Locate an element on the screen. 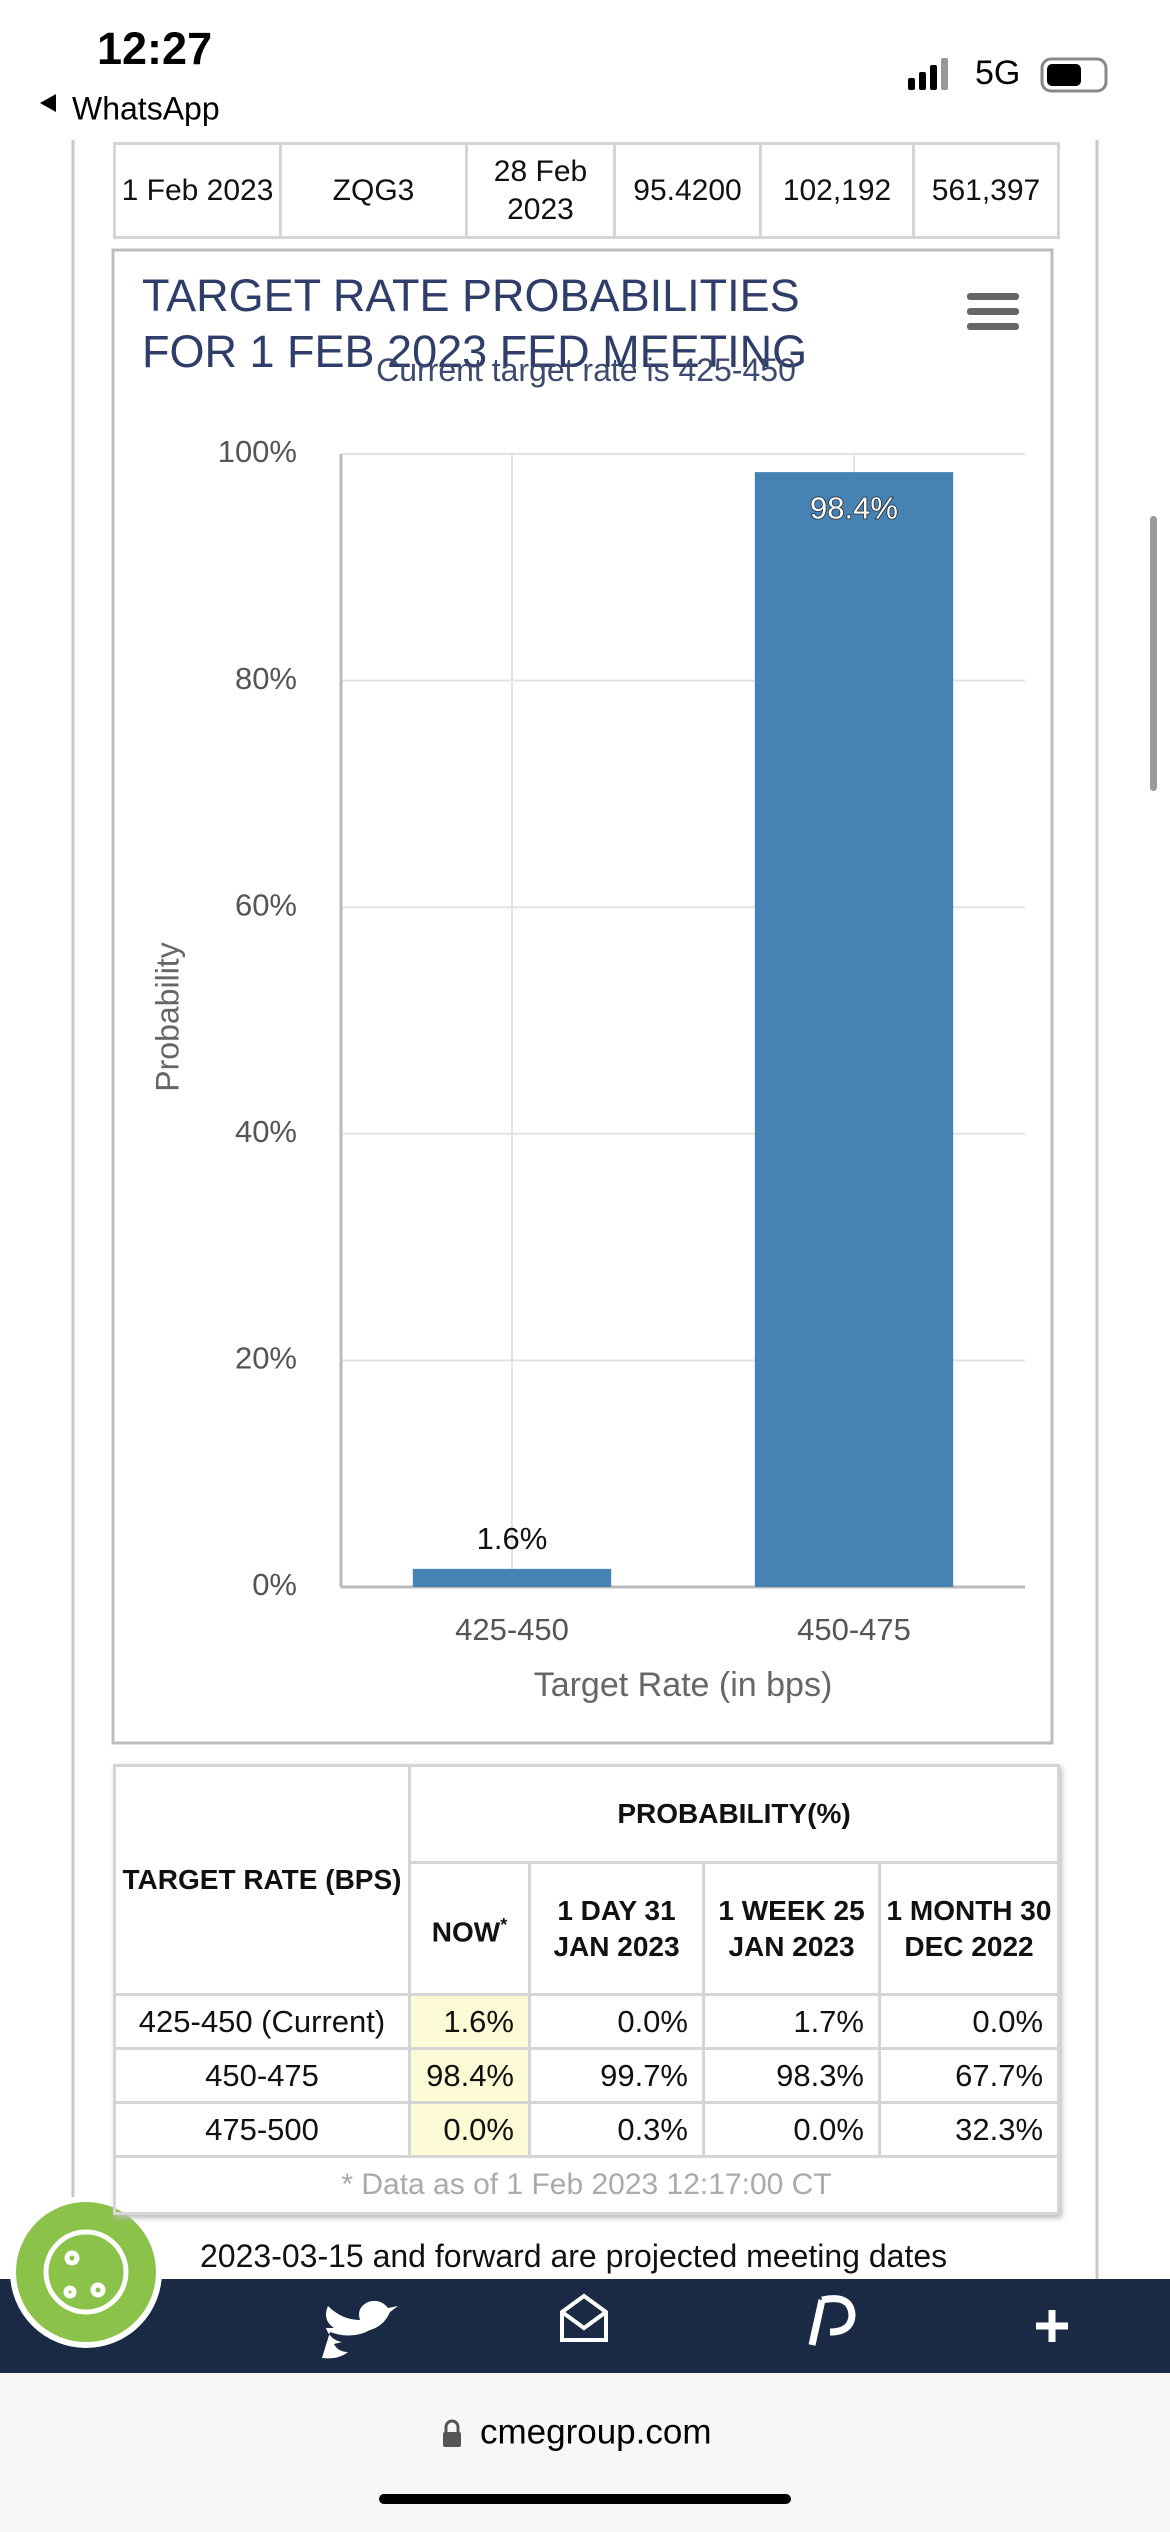 This screenshot has height=2532, width=1170. url: cmegroup.com is located at coordinates (595, 2431).